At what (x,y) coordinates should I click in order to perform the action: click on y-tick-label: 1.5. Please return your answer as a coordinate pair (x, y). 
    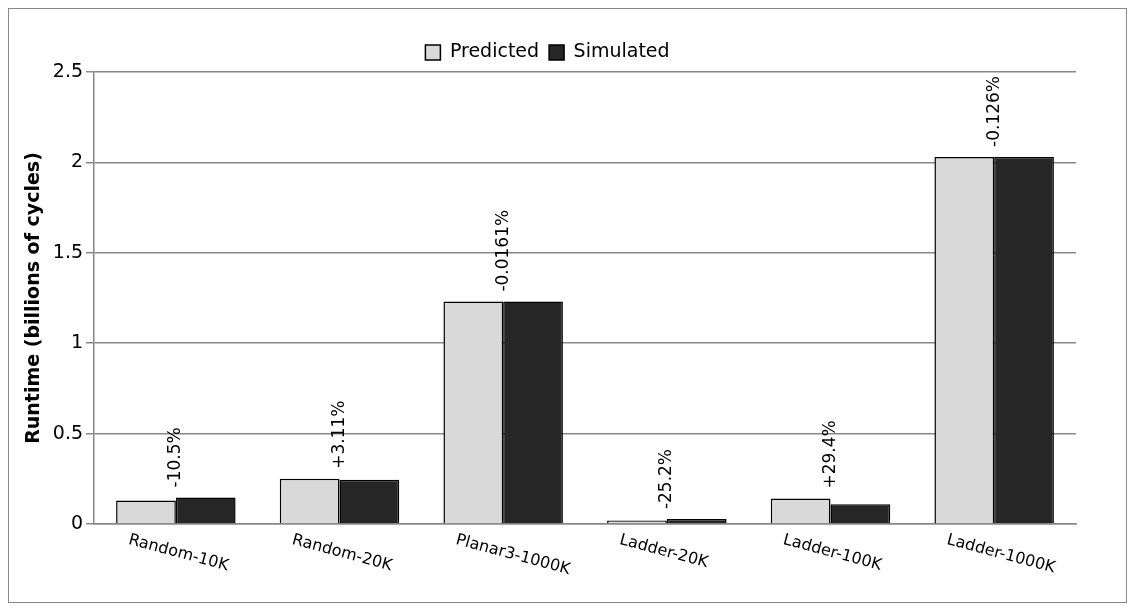
    Looking at the image, I should click on (68, 250).